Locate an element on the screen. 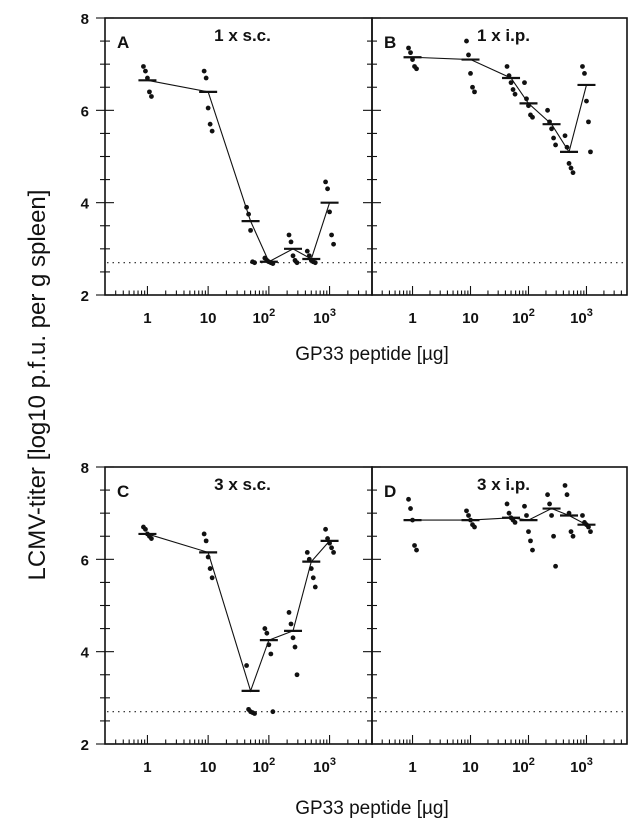 The width and height of the screenshot is (631, 820). panel-title: 3 x s.c. is located at coordinates (242, 484).